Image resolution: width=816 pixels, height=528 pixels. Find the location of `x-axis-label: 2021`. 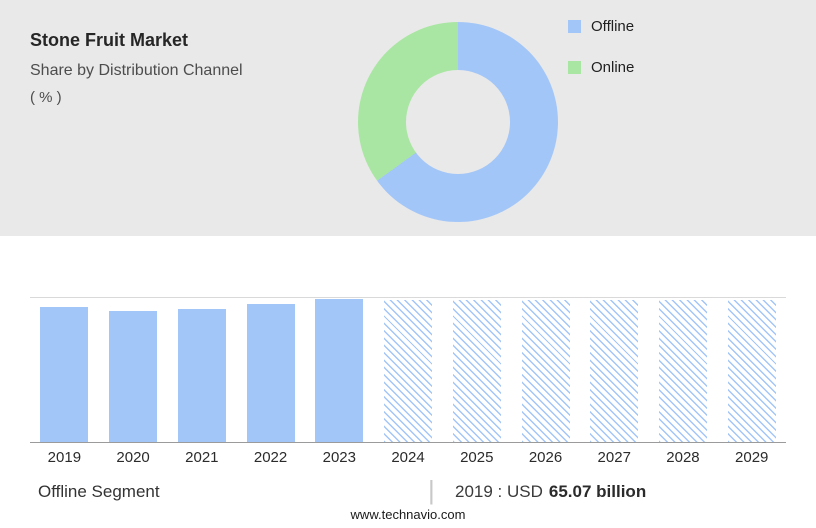

x-axis-label: 2021 is located at coordinates (202, 457).